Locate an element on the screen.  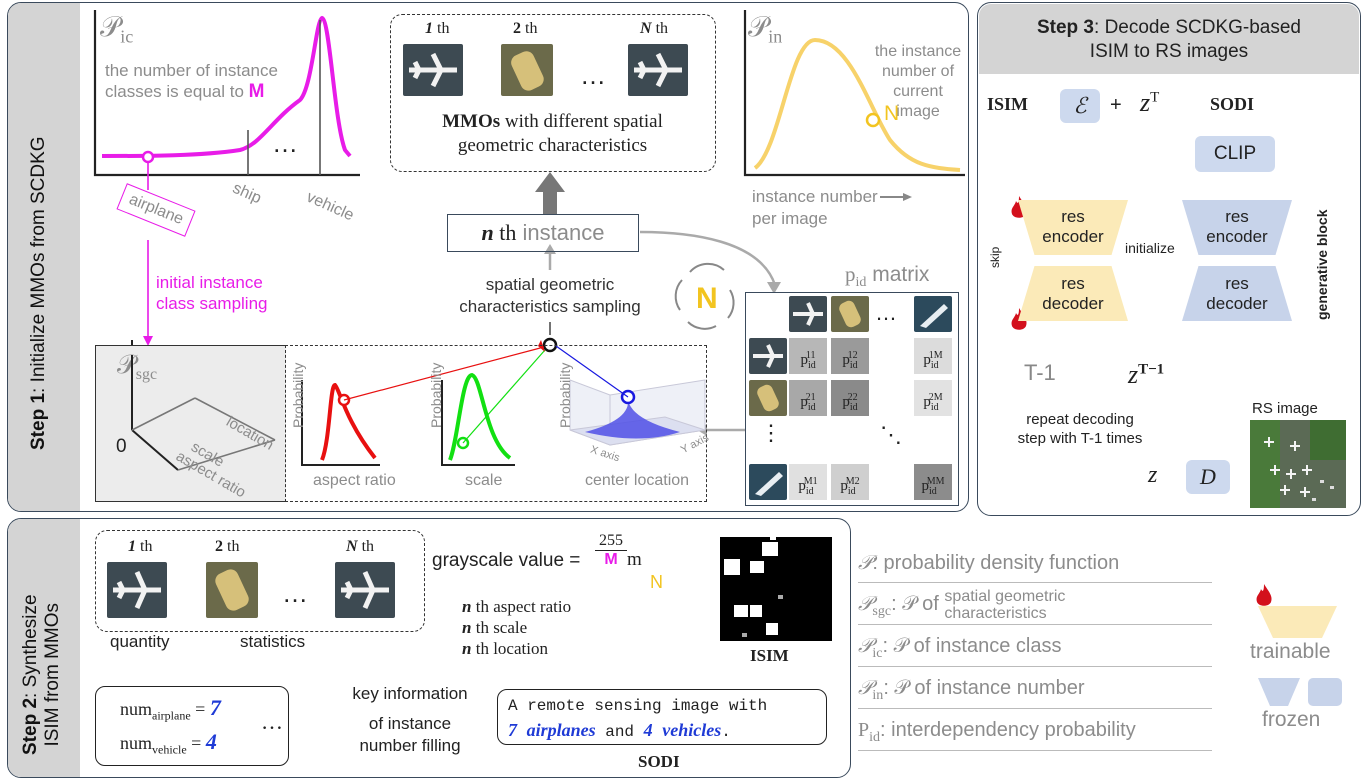
res-encoder-frozen: res encoder is located at coordinates (1237, 227).